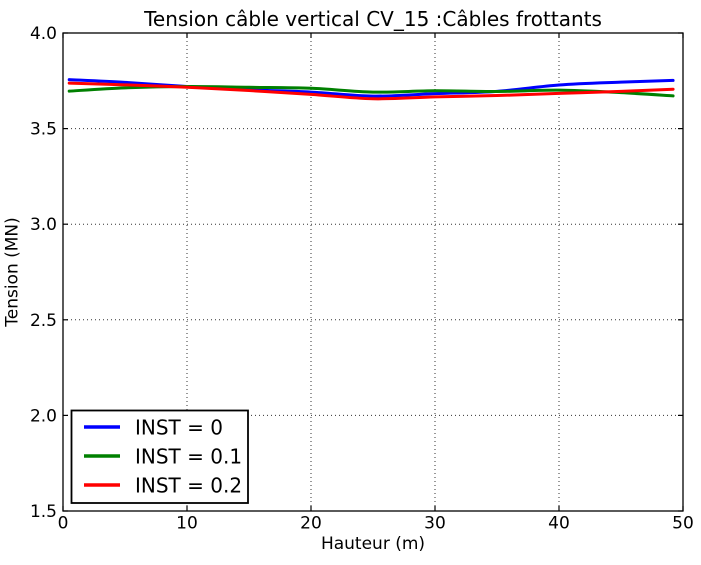 The width and height of the screenshot is (701, 565). I want to click on legend-entries: INST = 0 INST = 0.1 INST = 0.2, so click(163, 456).